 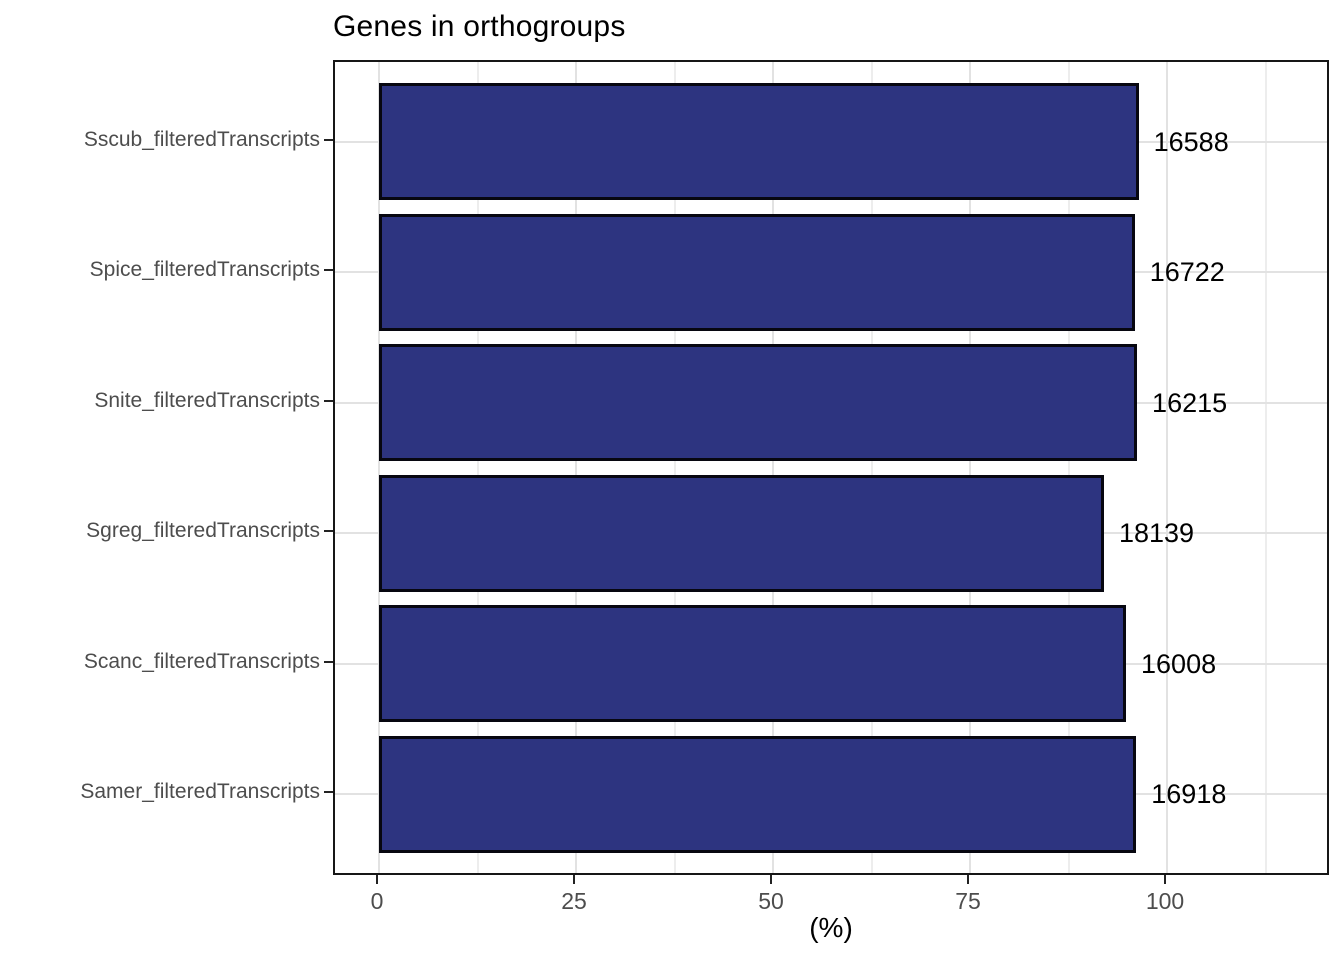 What do you see at coordinates (1190, 402) in the screenshot?
I see `bar-value-label: 16215` at bounding box center [1190, 402].